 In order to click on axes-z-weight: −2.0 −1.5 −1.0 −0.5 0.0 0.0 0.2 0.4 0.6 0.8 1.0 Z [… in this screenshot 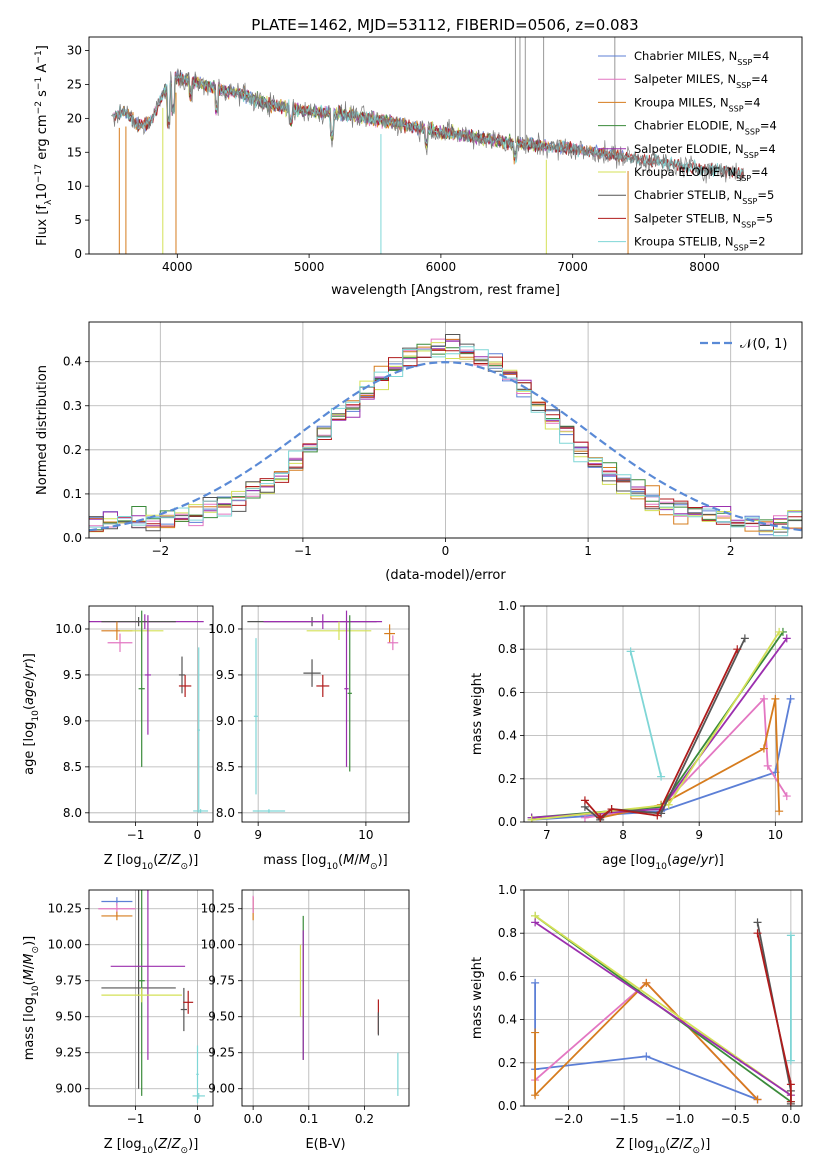, I will do `click(636, 1019)`.